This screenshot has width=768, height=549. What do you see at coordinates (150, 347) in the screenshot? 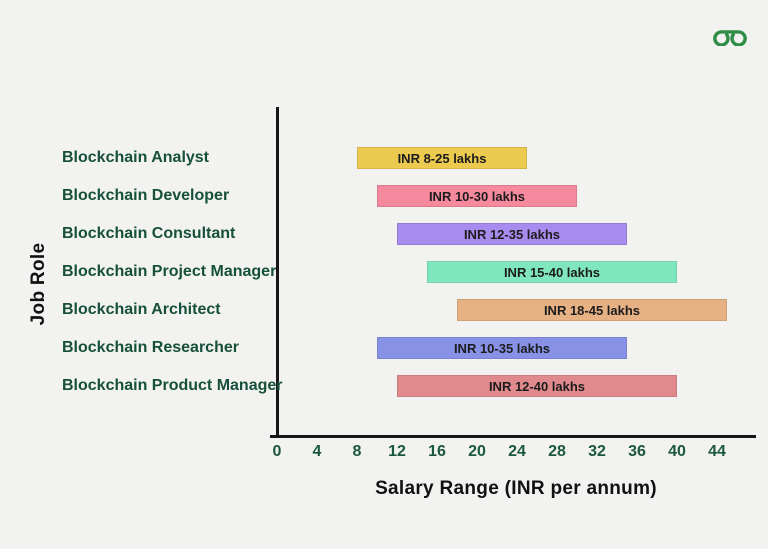
I see `role-label: Blockchain Researcher` at bounding box center [150, 347].